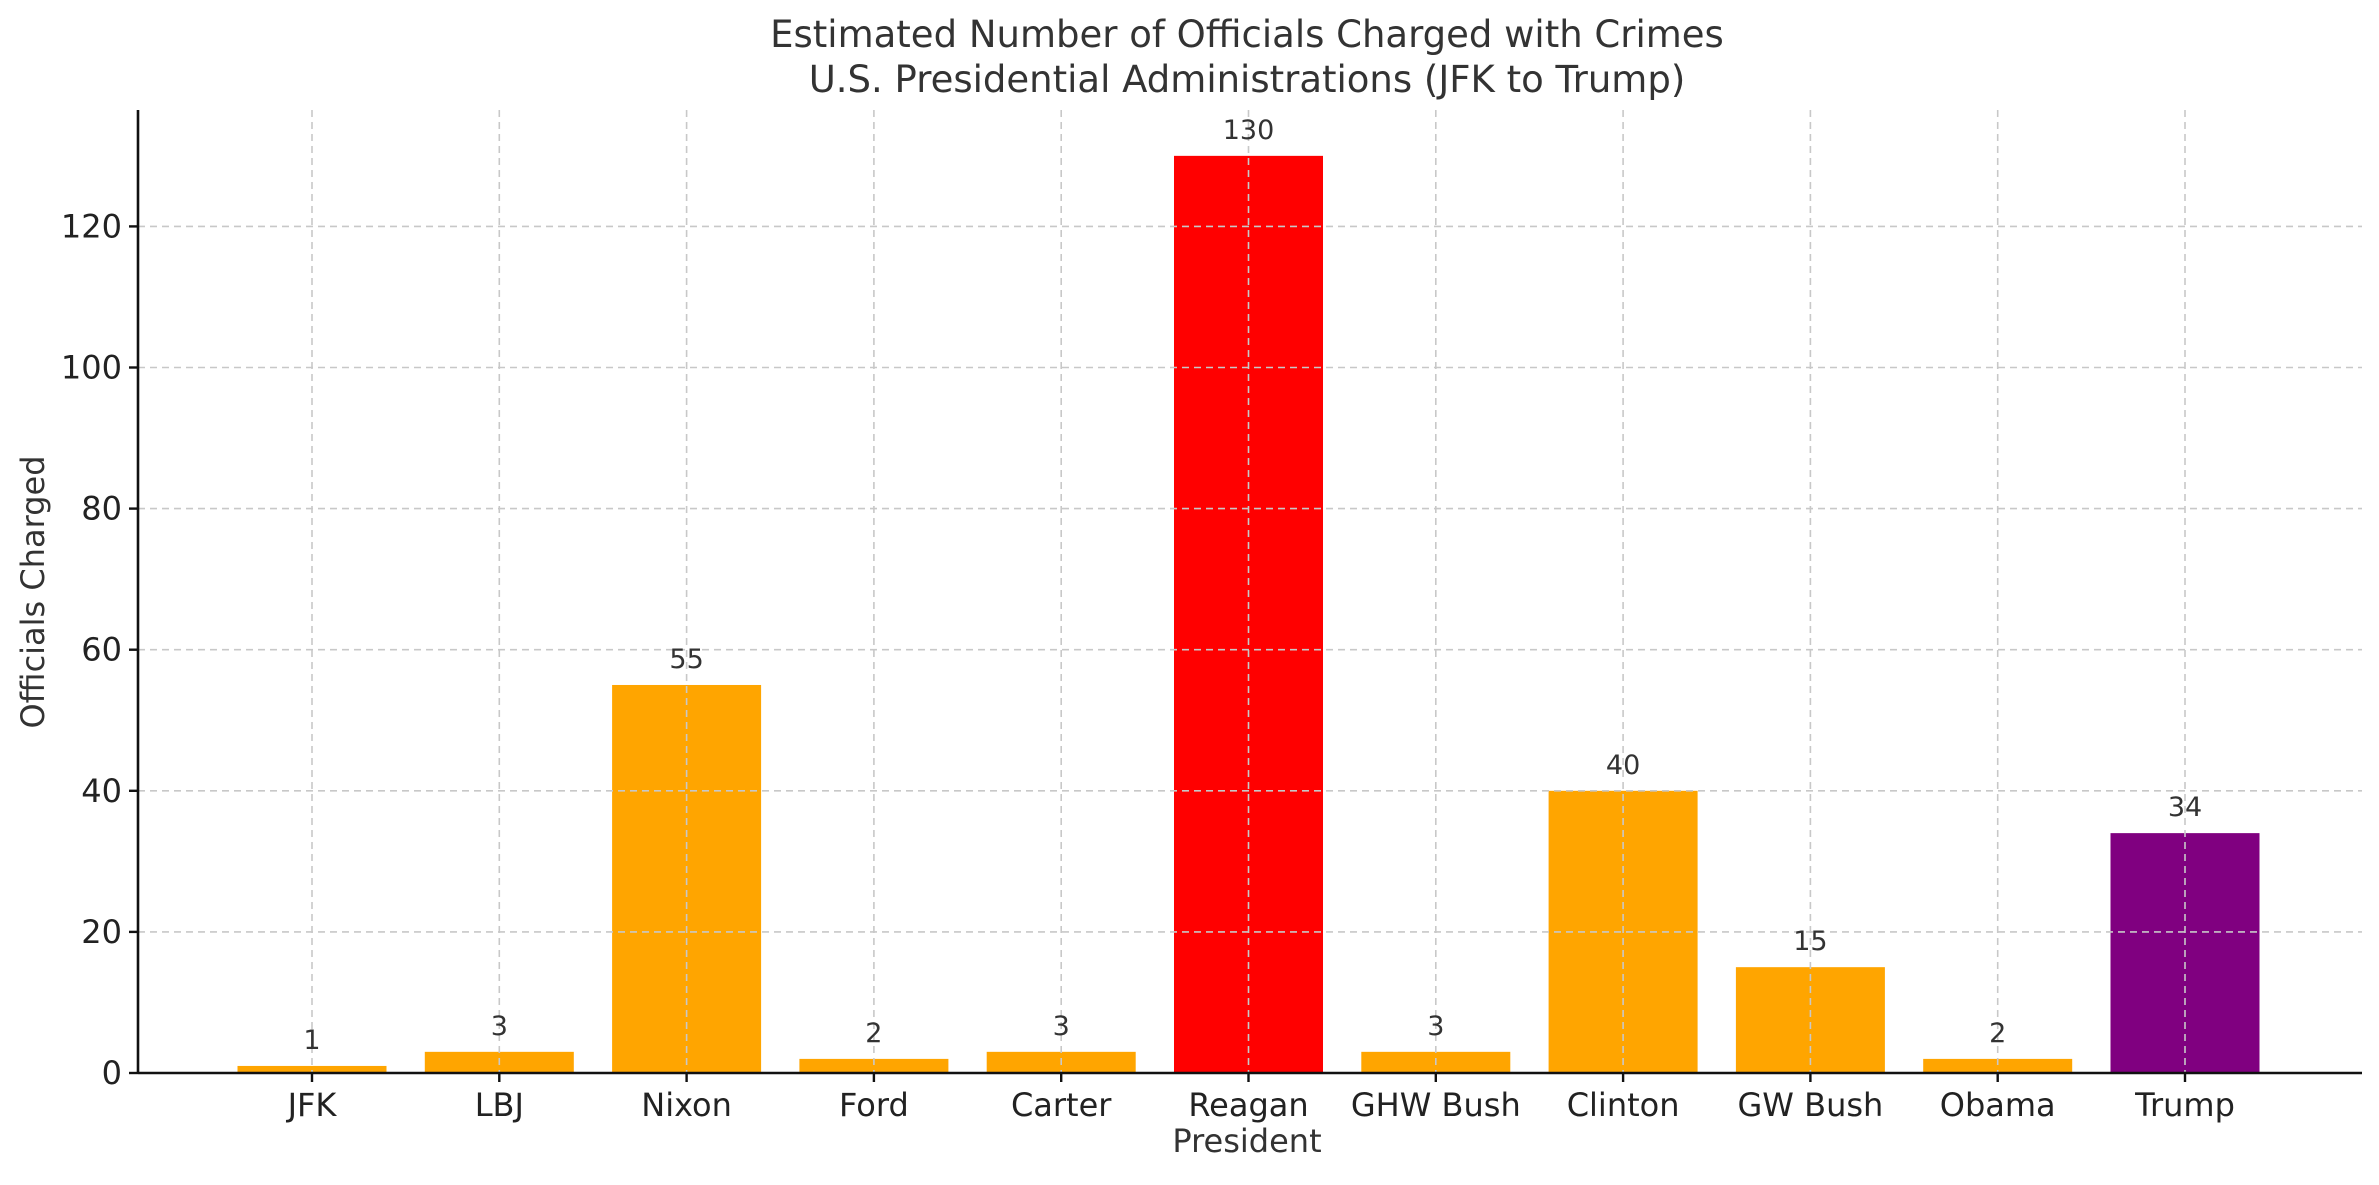 The width and height of the screenshot is (2379, 1185). Describe the element at coordinates (91, 226) in the screenshot. I see `y-tick-label: 120` at that location.